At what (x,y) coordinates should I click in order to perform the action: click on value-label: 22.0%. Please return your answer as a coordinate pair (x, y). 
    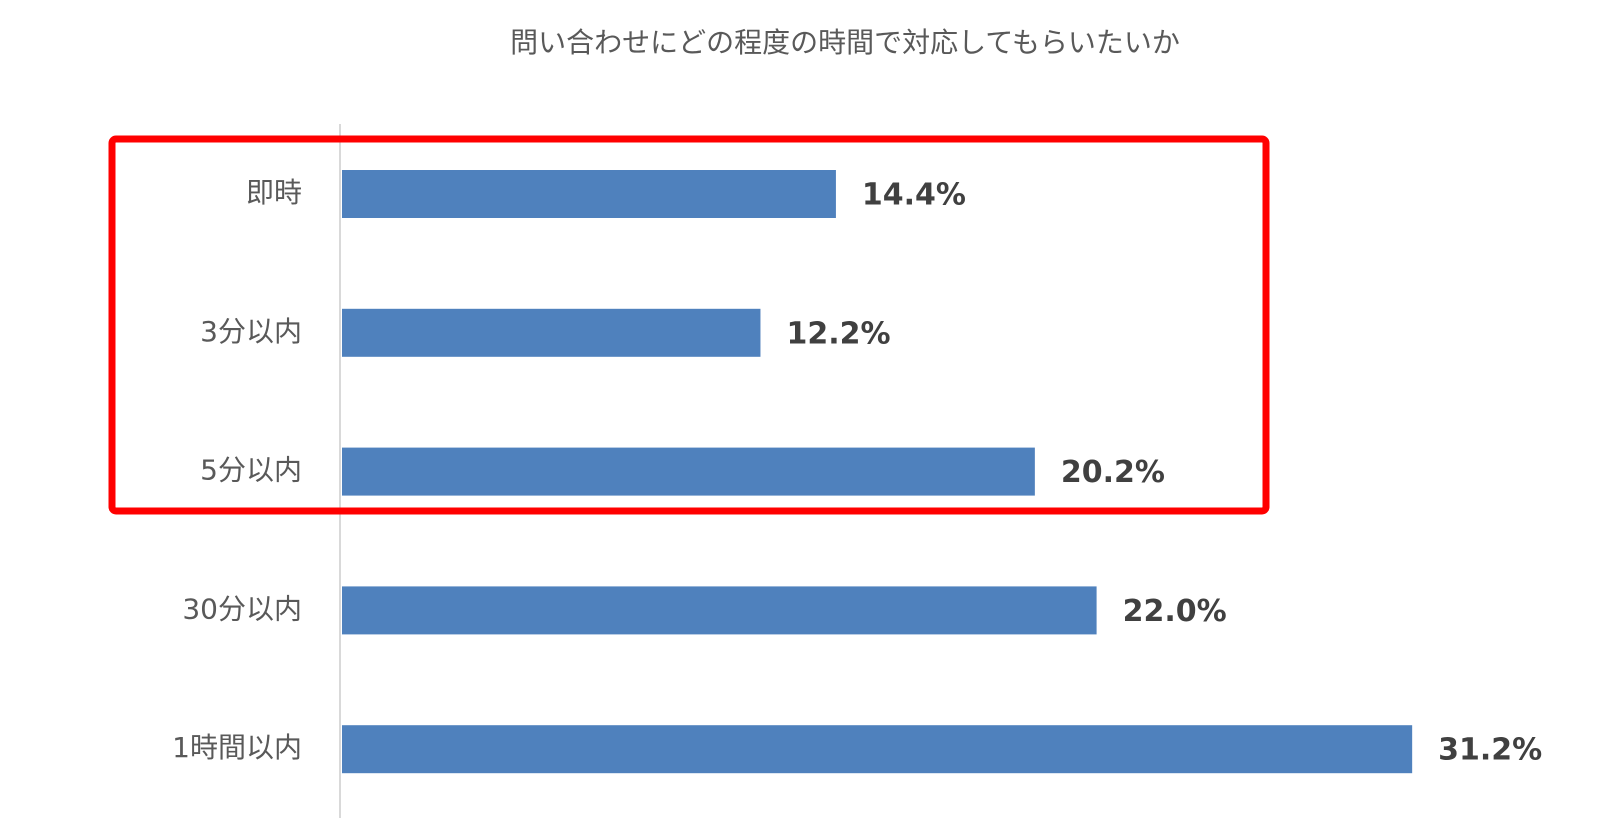
    Looking at the image, I should click on (1175, 611).